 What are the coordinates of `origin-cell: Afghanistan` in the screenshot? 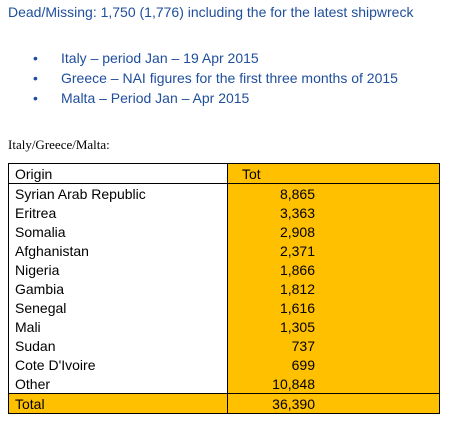 It's located at (118, 250).